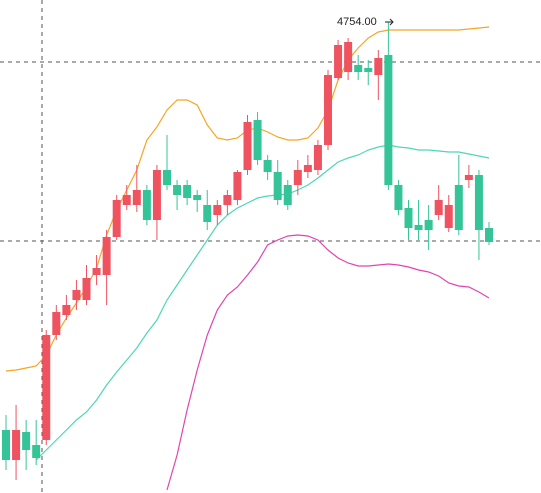 The image size is (541, 493). I want to click on annotation: 4754.00, so click(357, 22).